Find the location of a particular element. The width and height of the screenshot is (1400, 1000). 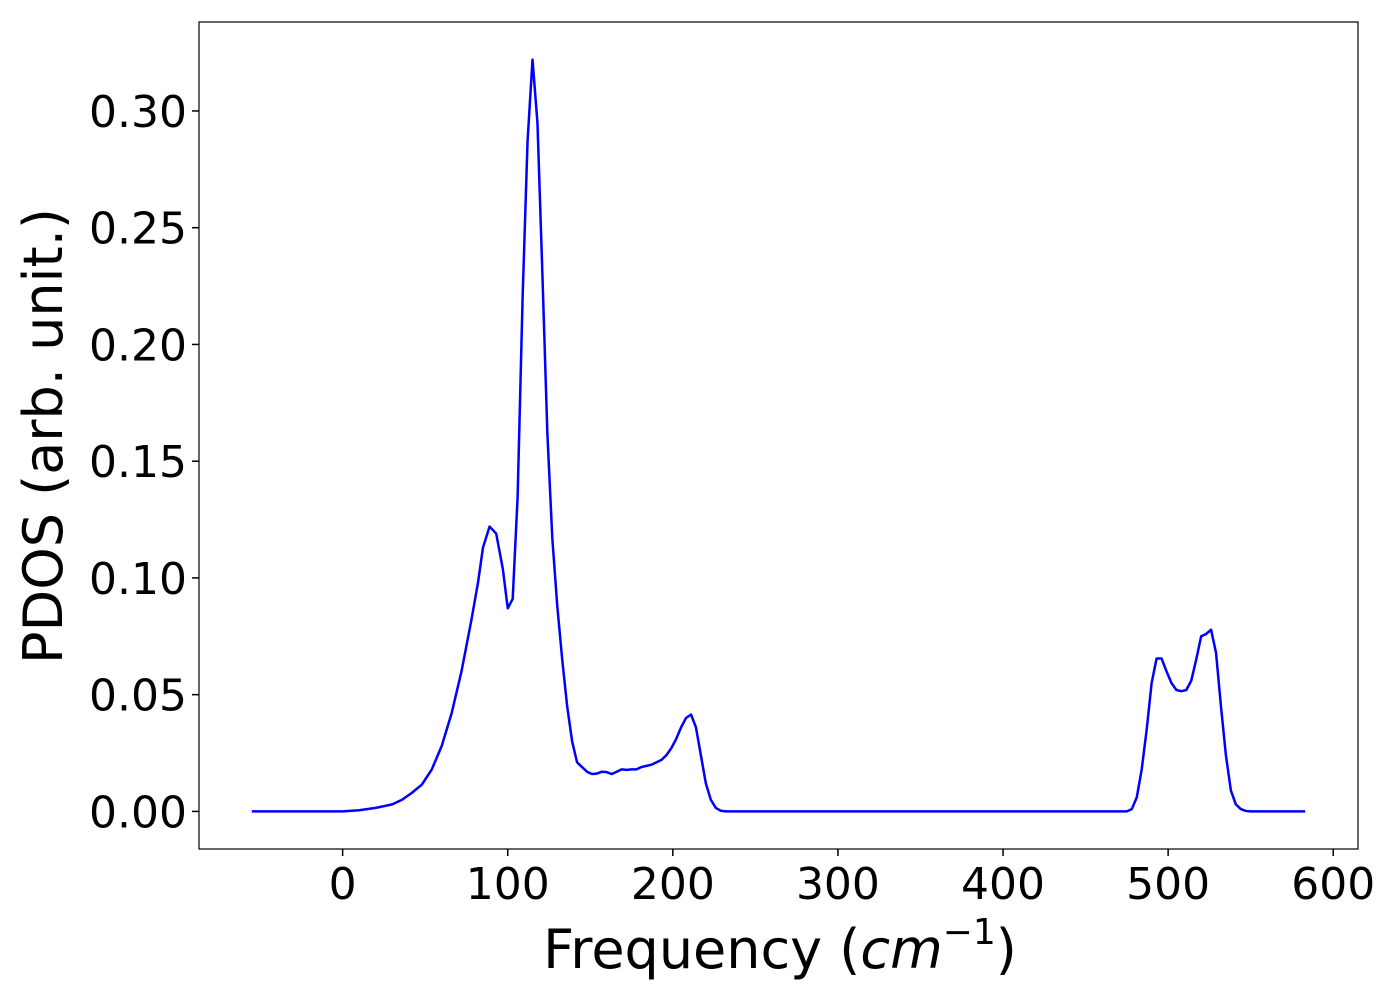

x-axis-label: Frequency (cm−1) is located at coordinates (780, 946).